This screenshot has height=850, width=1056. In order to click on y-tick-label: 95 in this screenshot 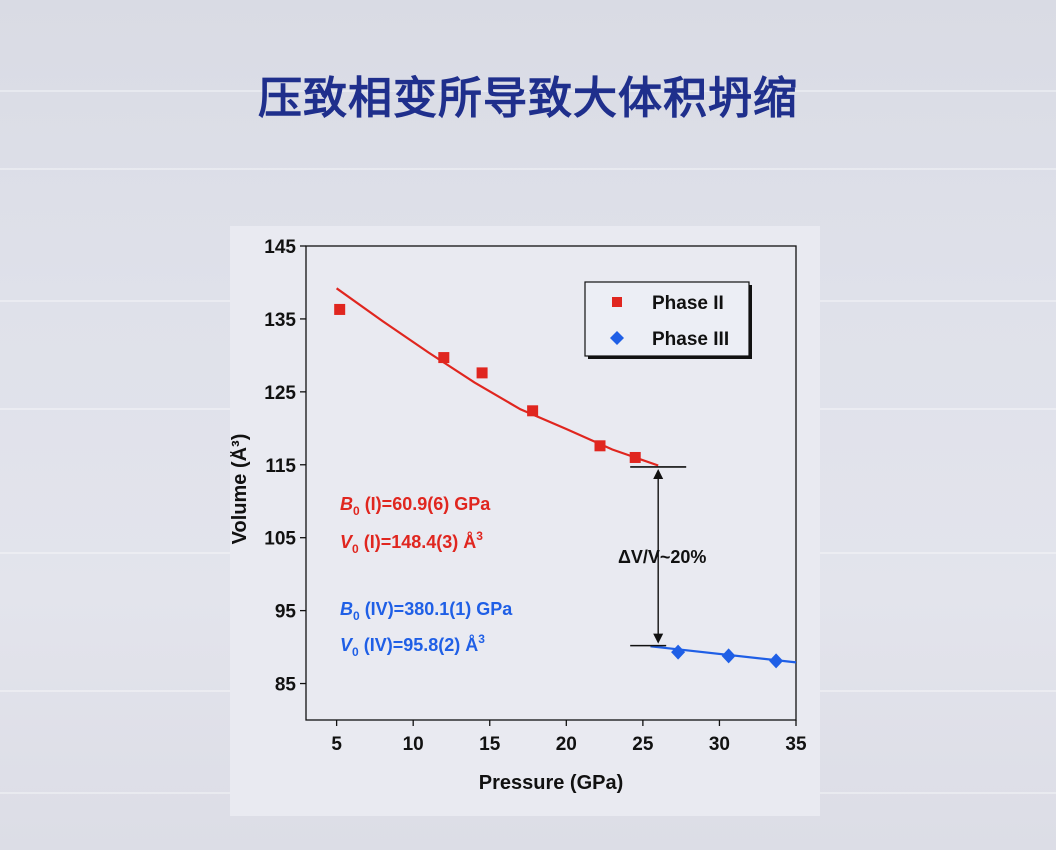, I will do `click(286, 612)`.